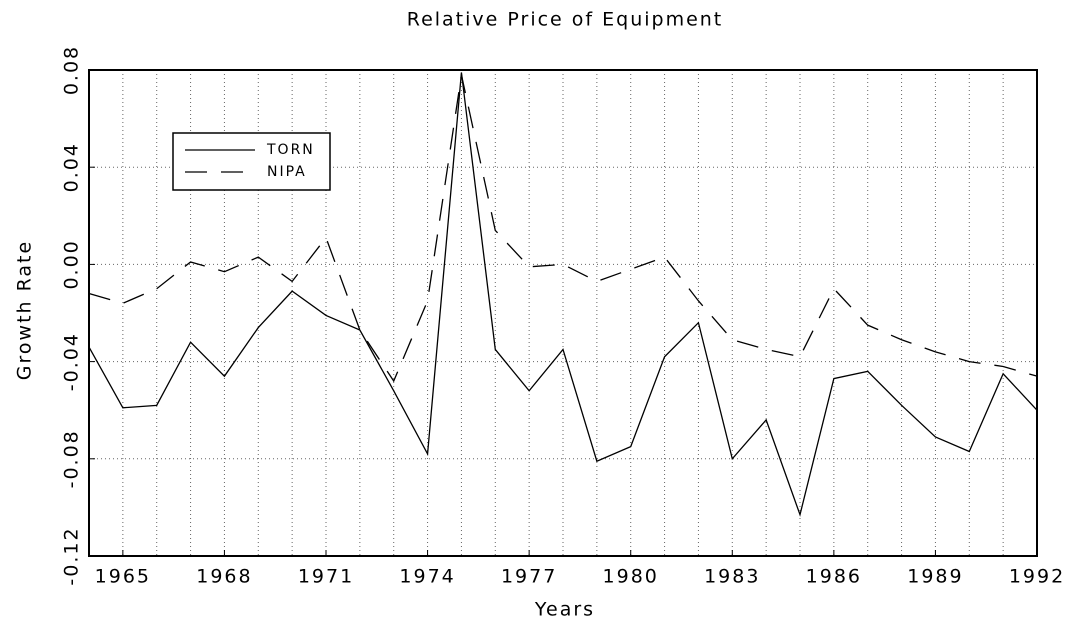 The image size is (1073, 626). I want to click on y-tick-label: 0.04, so click(72, 167).